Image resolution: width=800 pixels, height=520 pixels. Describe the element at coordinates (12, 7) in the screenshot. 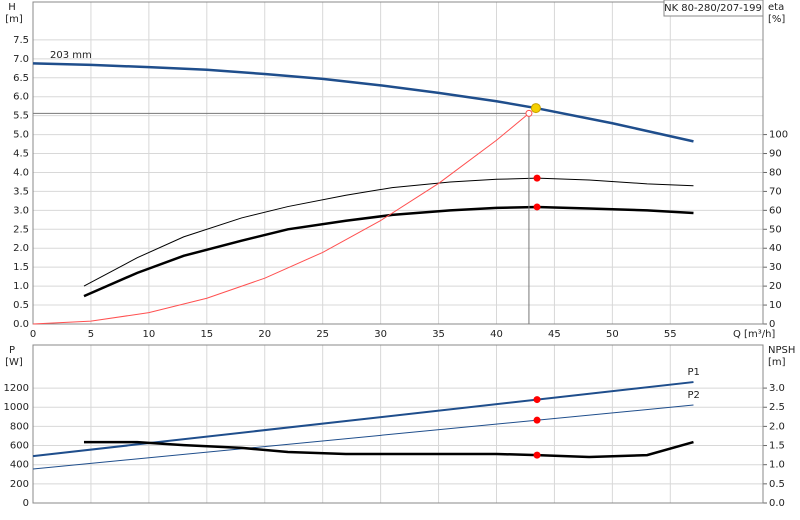

I see `y-axis-label: H` at that location.